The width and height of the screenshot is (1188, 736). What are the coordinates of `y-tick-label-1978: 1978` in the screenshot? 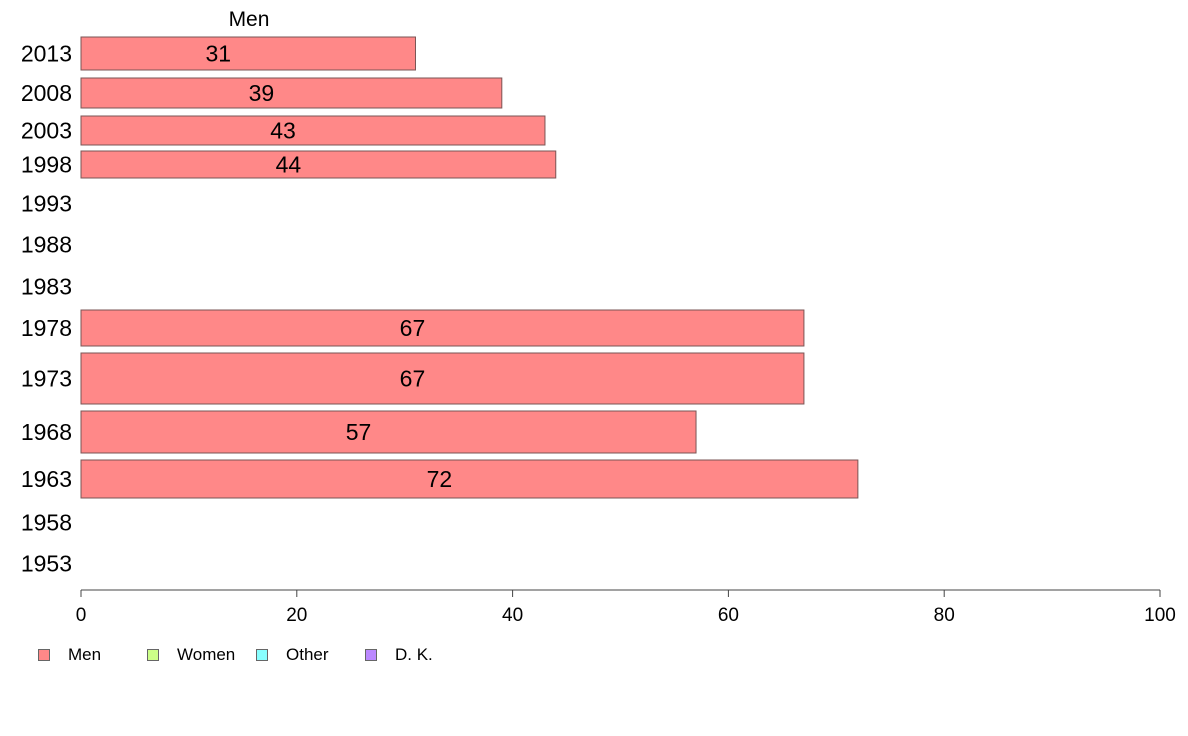 It's located at (46, 328).